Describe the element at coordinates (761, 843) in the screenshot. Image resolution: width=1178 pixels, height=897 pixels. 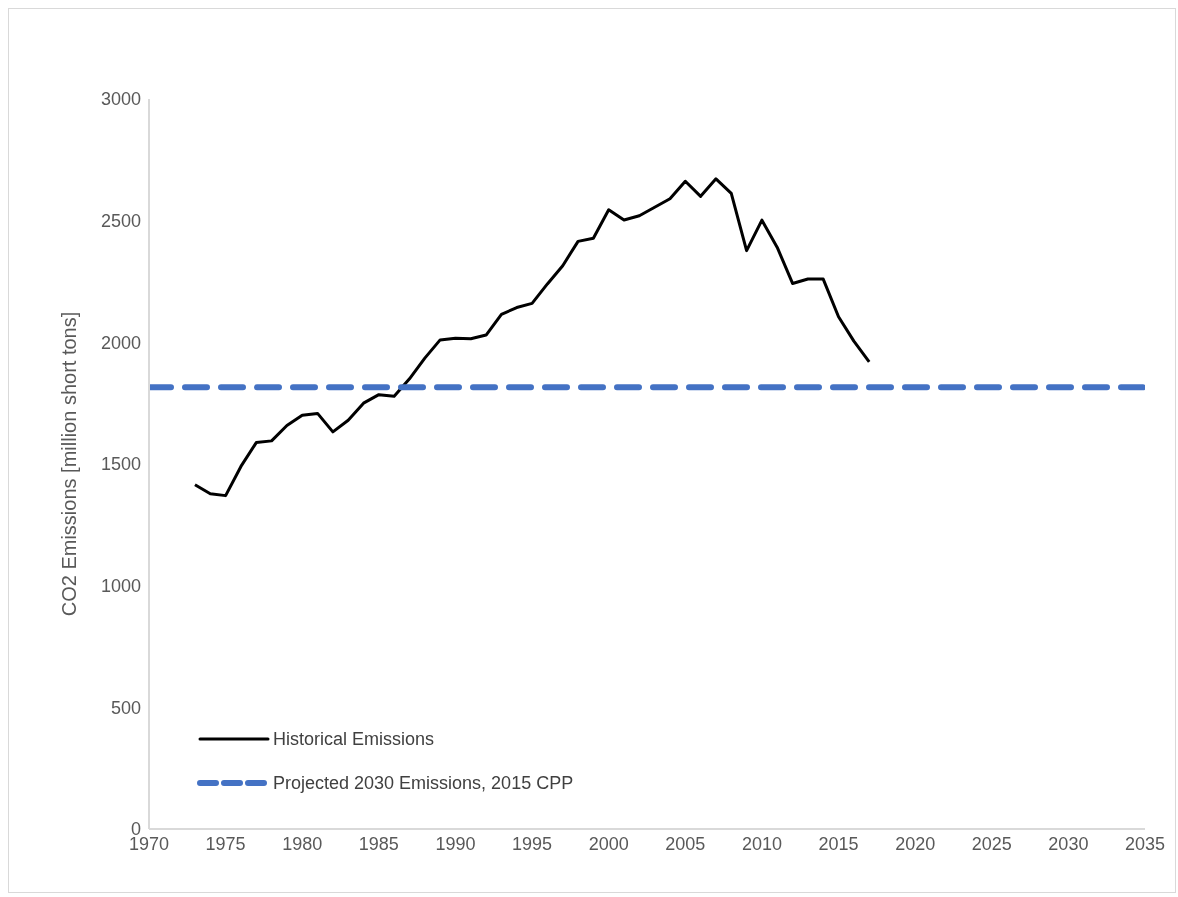
I see `x-tick-label: 2010` at that location.